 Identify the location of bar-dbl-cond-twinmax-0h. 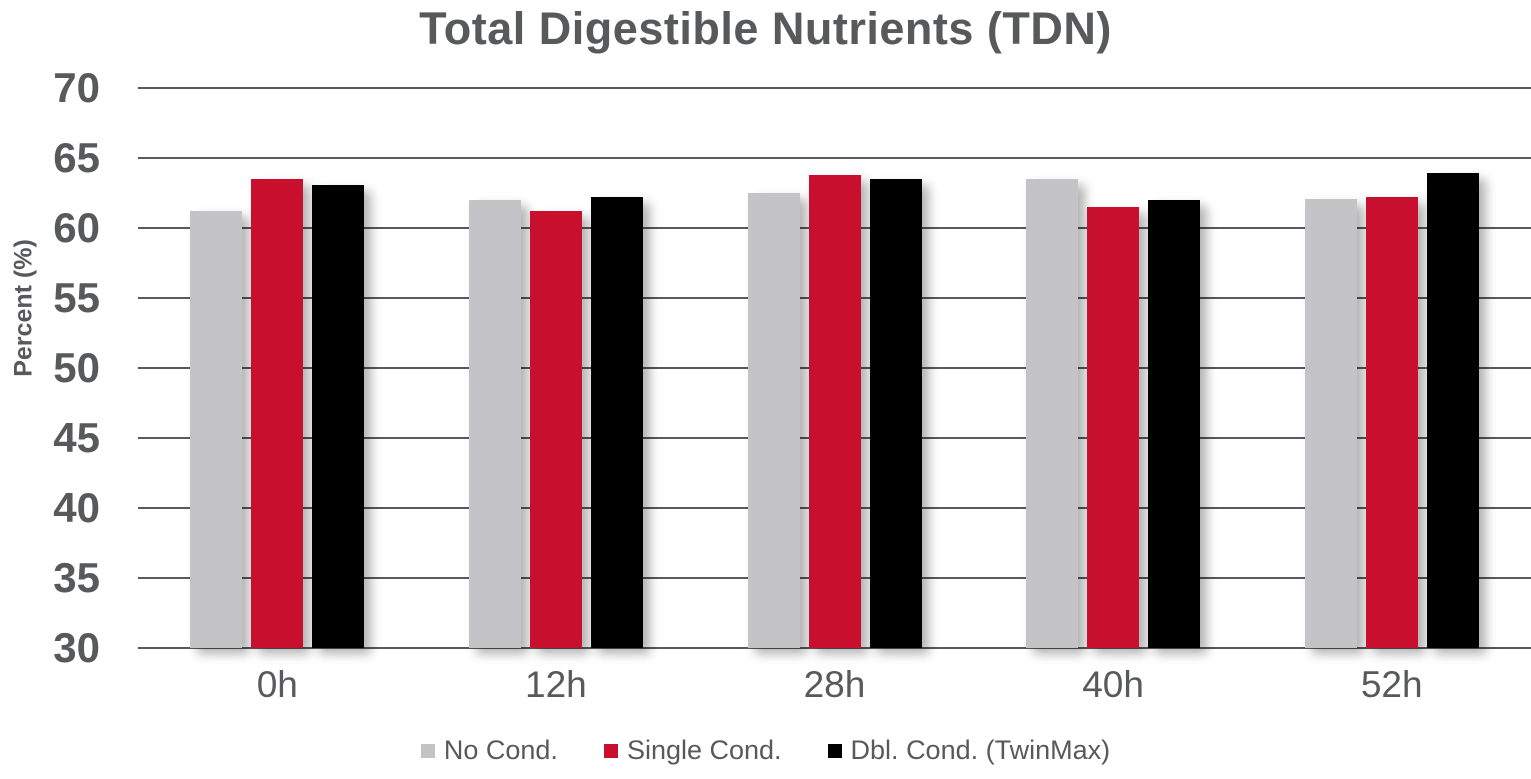
(338, 416).